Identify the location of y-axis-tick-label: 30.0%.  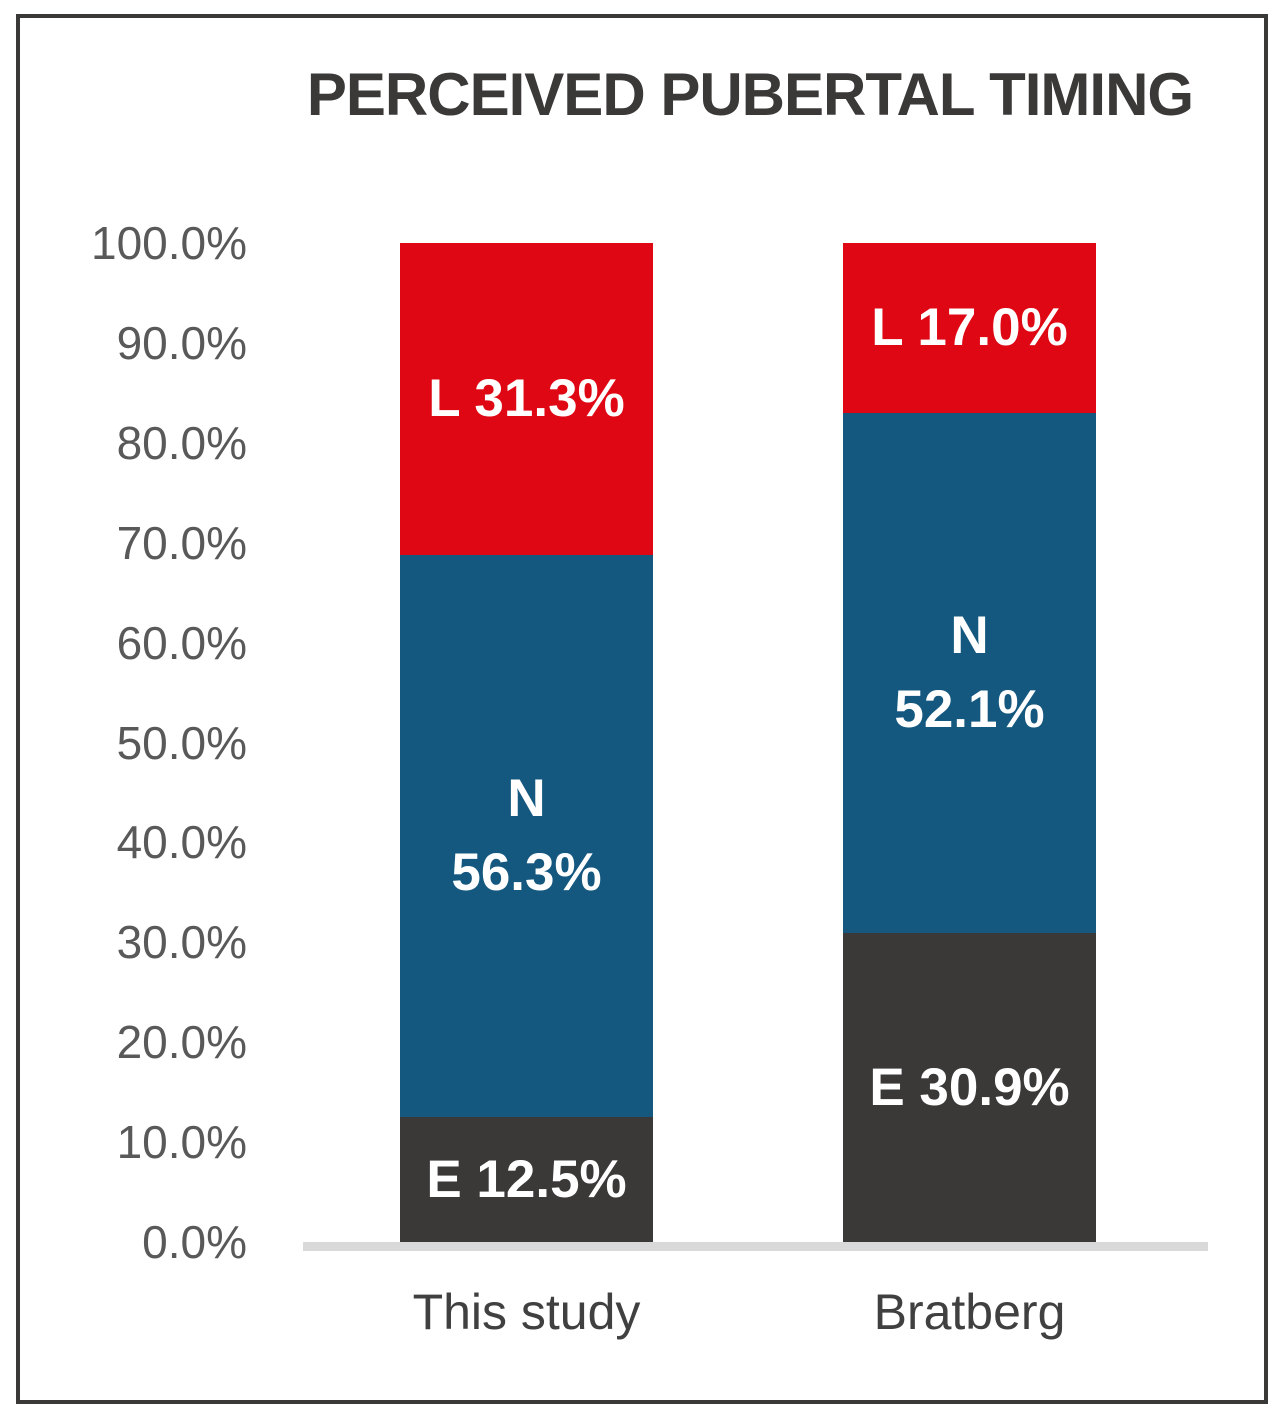
(181, 942).